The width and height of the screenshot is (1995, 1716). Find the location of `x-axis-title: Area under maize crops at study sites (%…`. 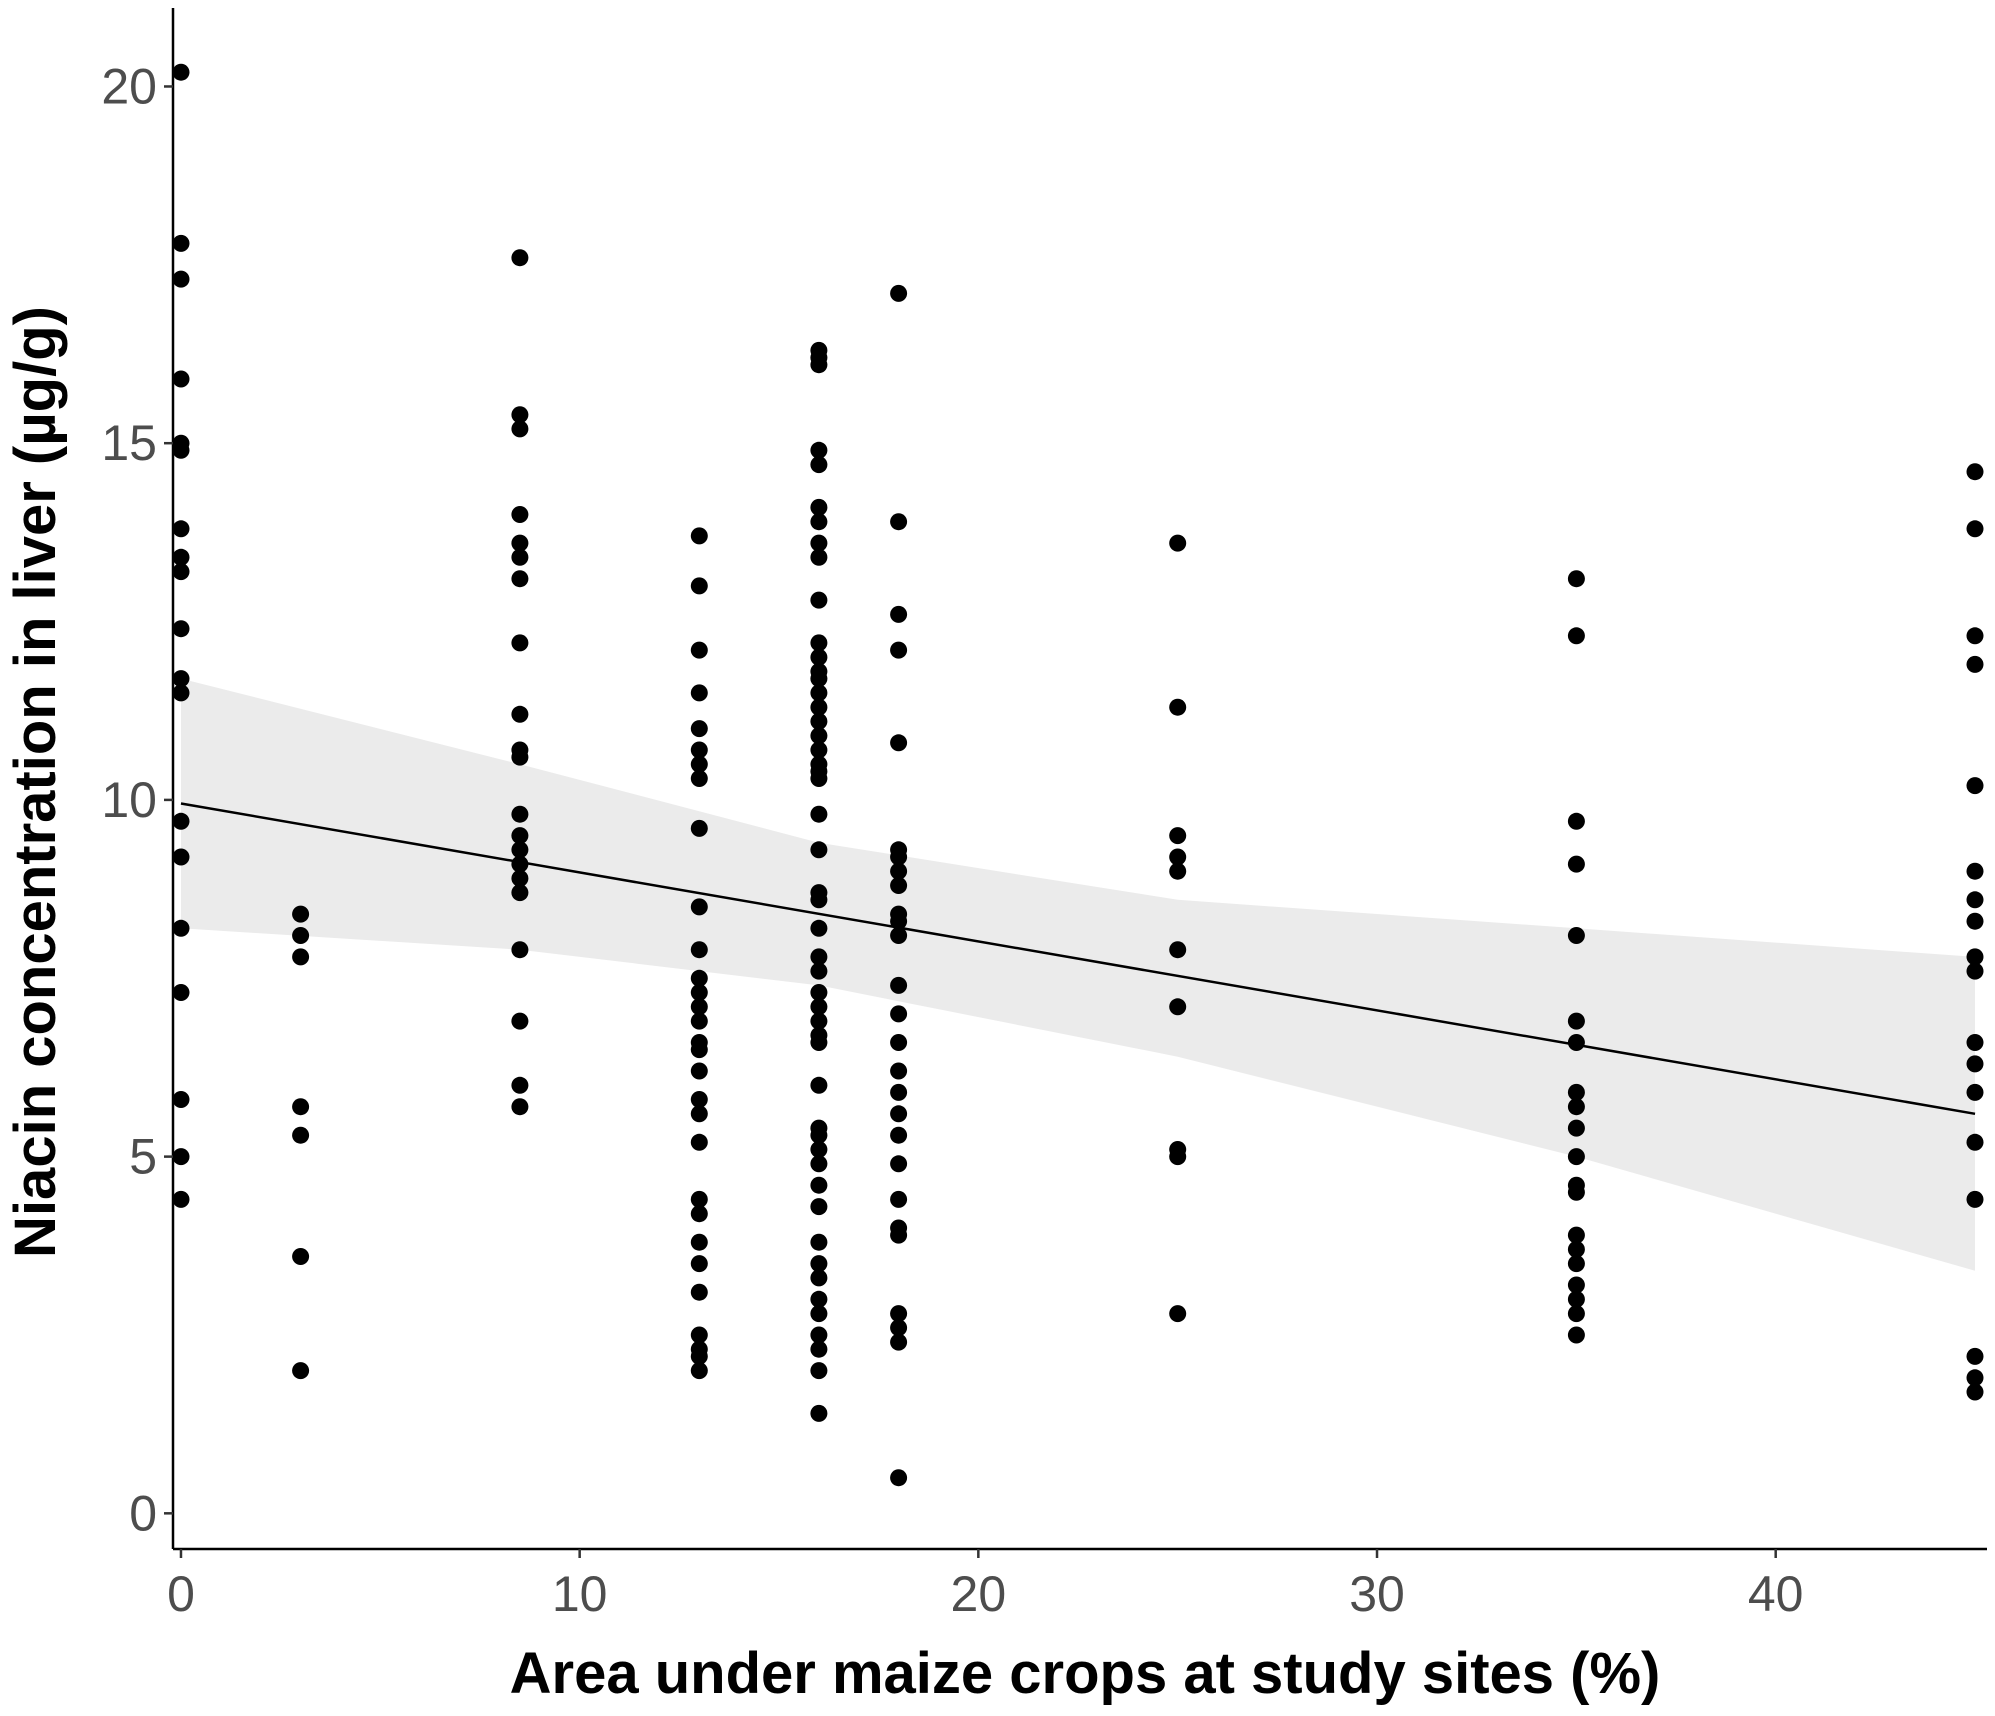

x-axis-title: Area under maize crops at study sites (%… is located at coordinates (1085, 1673).